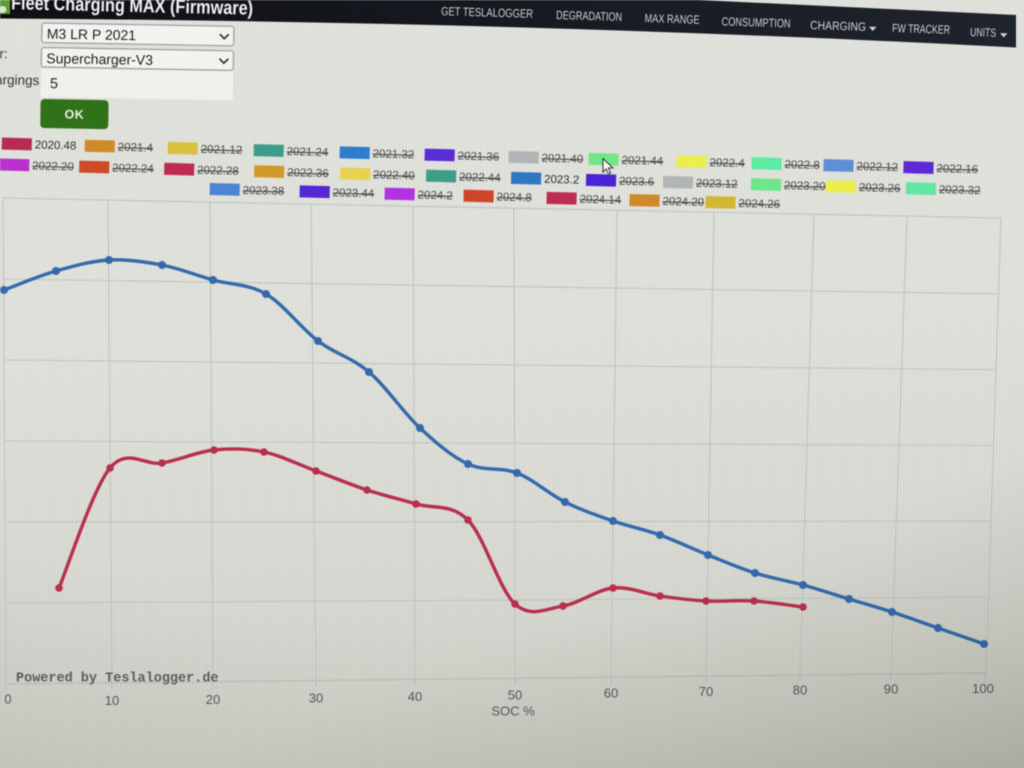 The width and height of the screenshot is (1024, 768). What do you see at coordinates (960, 190) in the screenshot?
I see `svg-text: 2023.32` at bounding box center [960, 190].